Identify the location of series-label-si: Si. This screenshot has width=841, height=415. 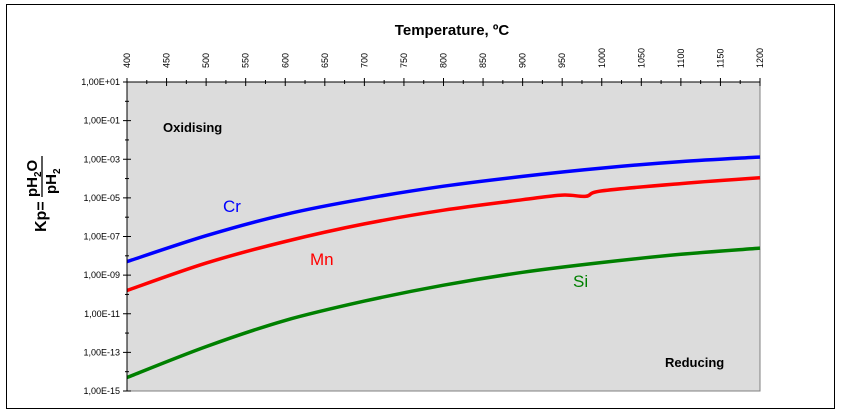
(580, 281).